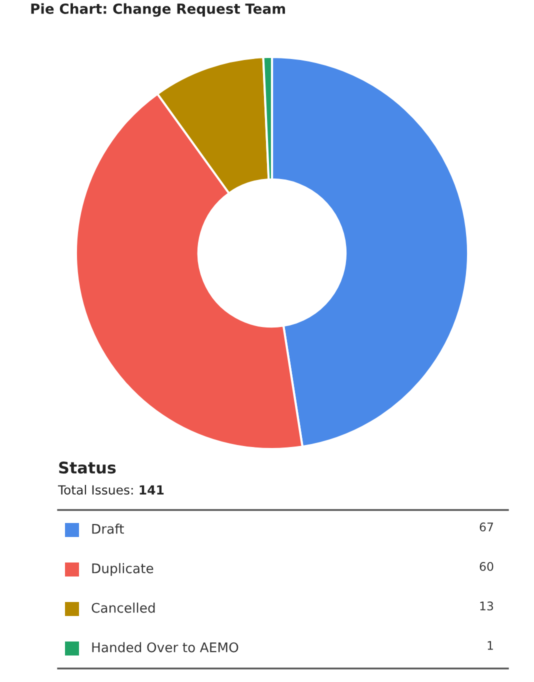 Image resolution: width=534 pixels, height=682 pixels. I want to click on chart-title: Pie Chart: Change Request Team, so click(158, 10).